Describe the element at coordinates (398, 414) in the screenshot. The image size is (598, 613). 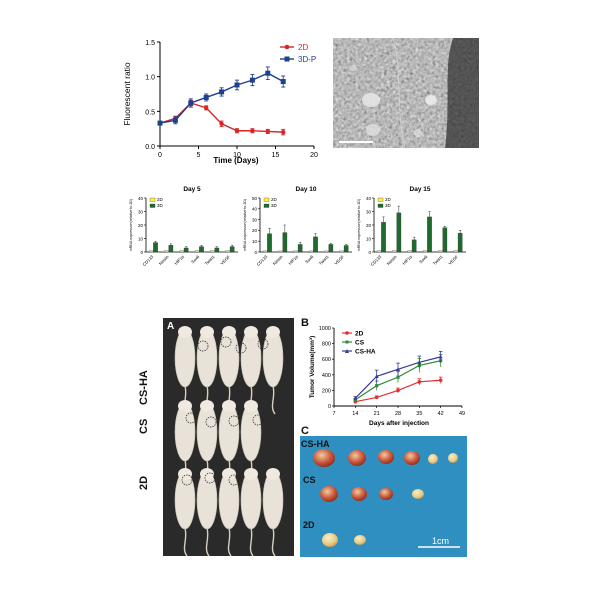
I see `x-tick-label: 28` at that location.